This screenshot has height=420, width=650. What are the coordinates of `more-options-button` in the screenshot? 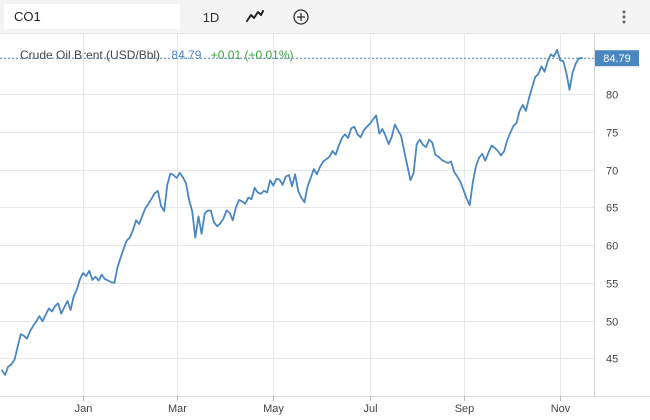 It's located at (624, 16).